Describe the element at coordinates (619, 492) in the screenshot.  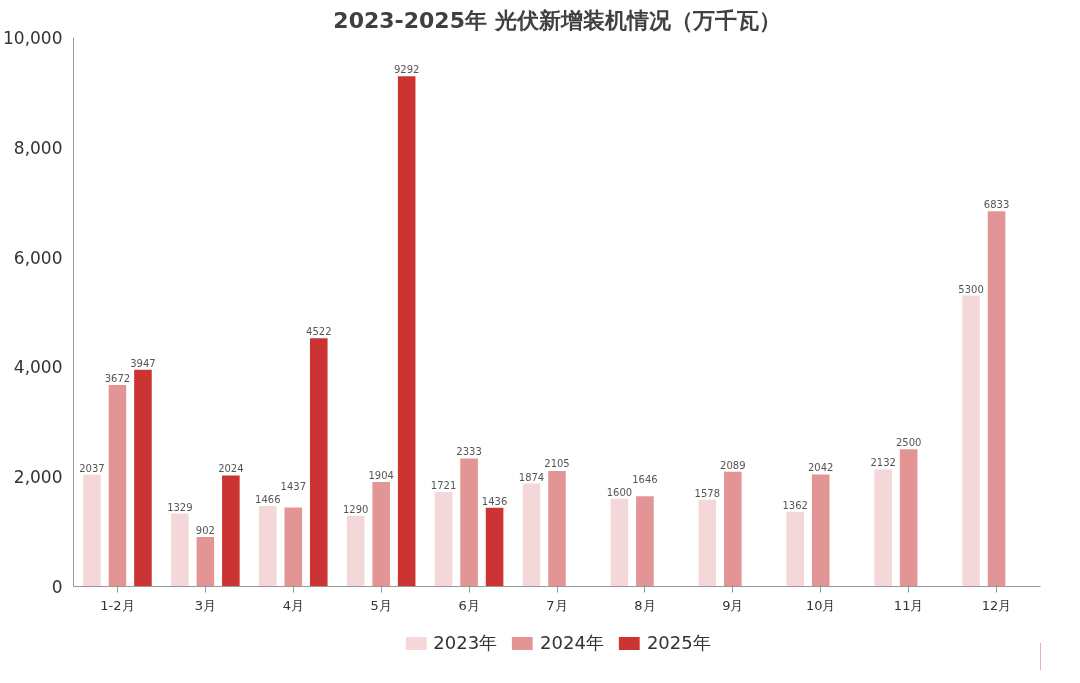
I see `data-label: 1600` at that location.